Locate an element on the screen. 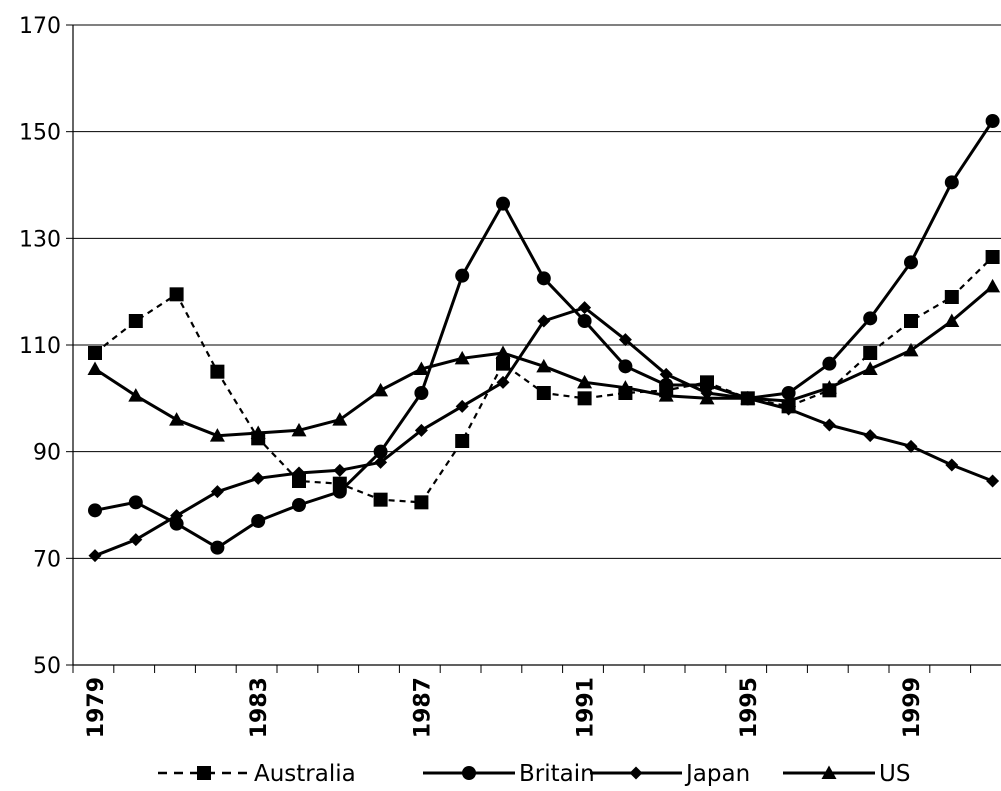  x-tick-label: 1983 is located at coordinates (259, 707).